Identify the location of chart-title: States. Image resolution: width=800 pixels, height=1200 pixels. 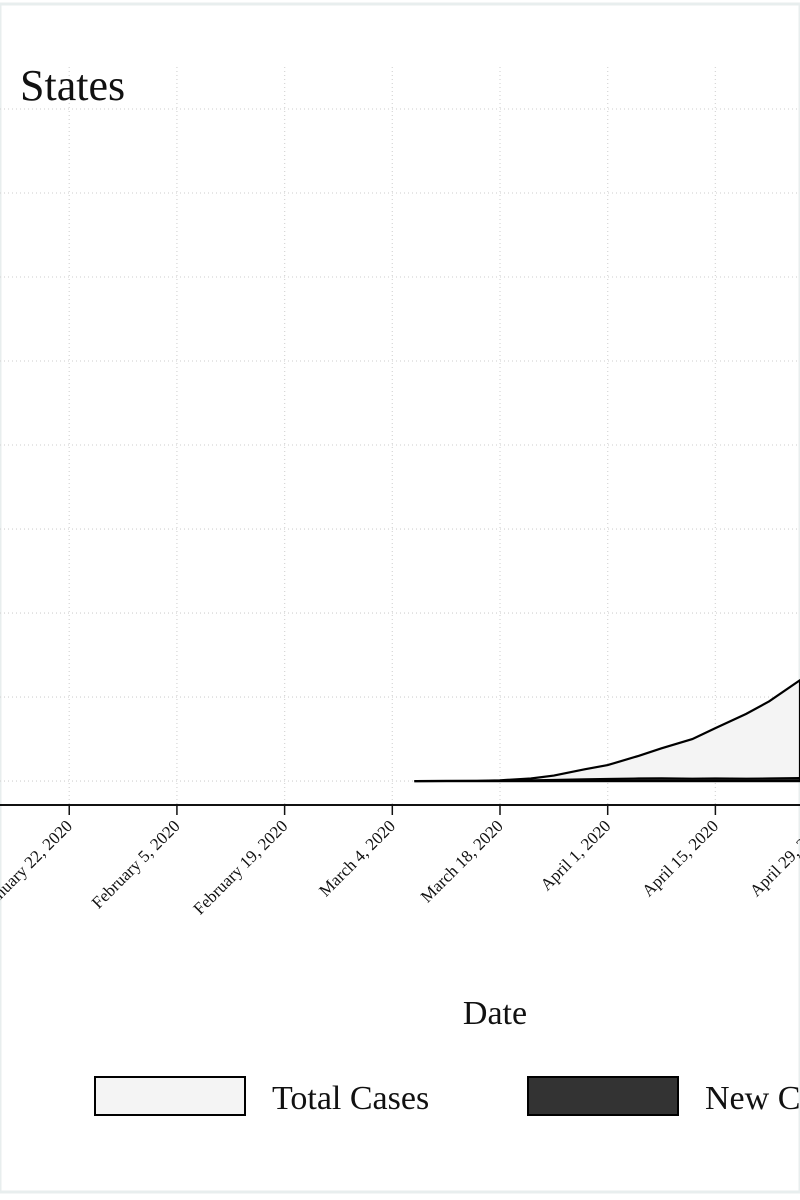
(72, 85).